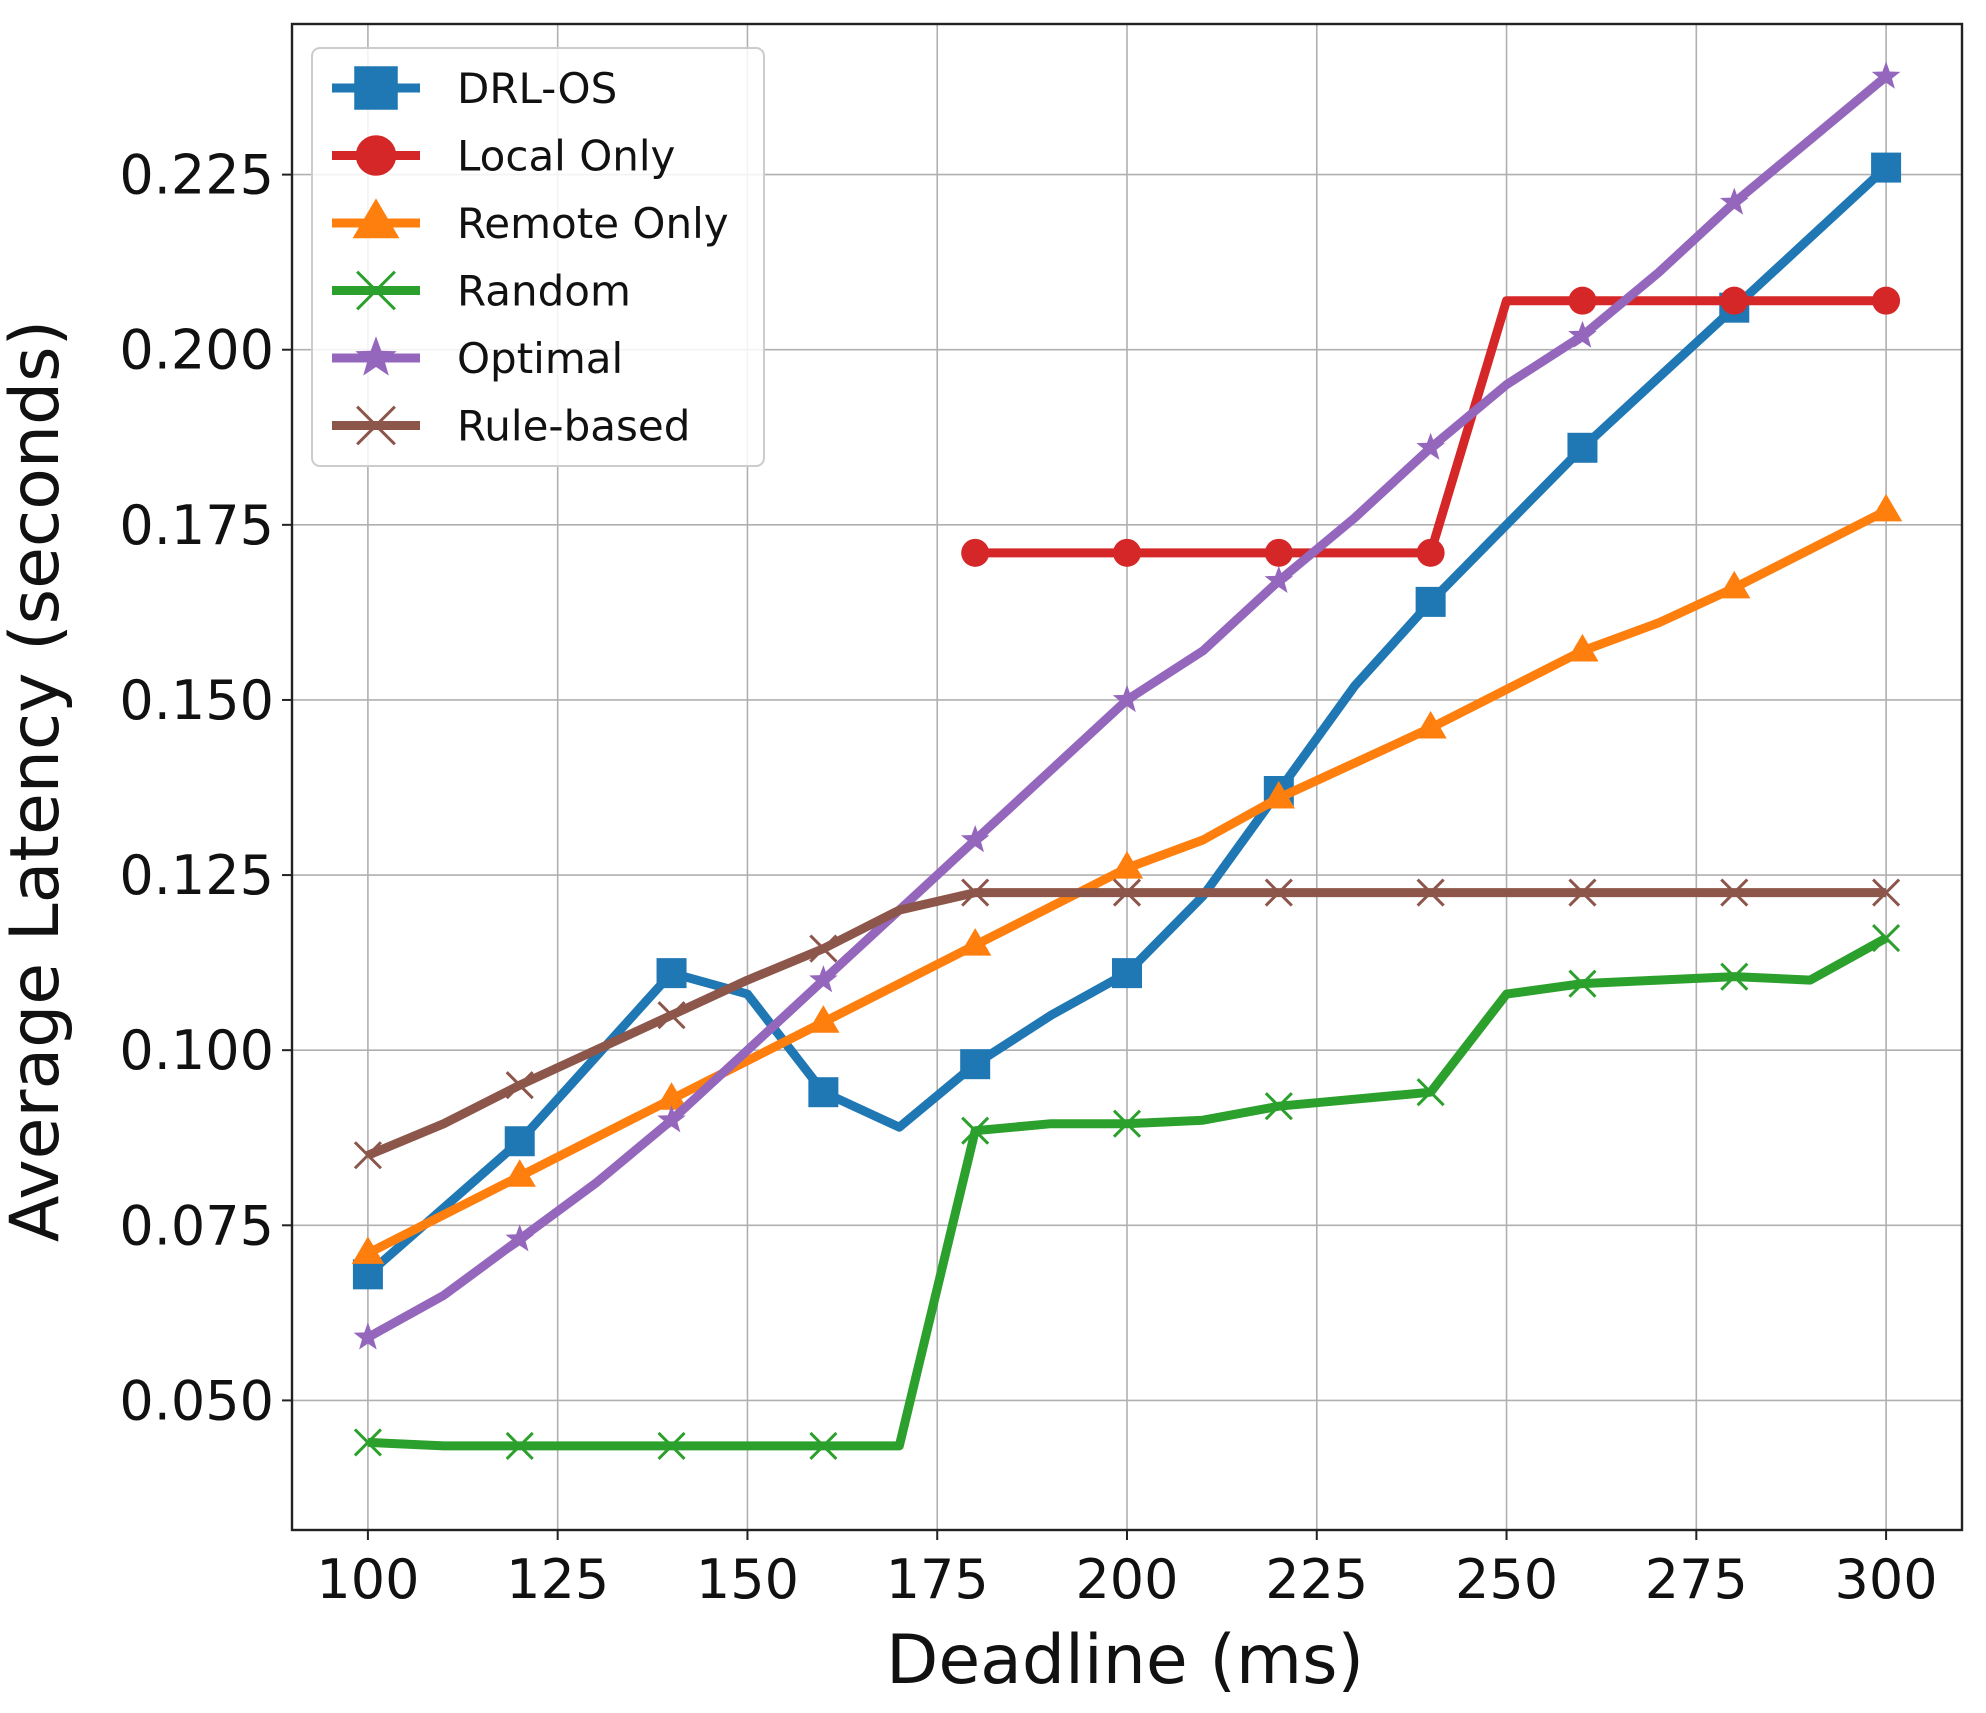 The width and height of the screenshot is (1986, 1713). Describe the element at coordinates (196, 1400) in the screenshot. I see `y-tick-label: 0.050` at that location.